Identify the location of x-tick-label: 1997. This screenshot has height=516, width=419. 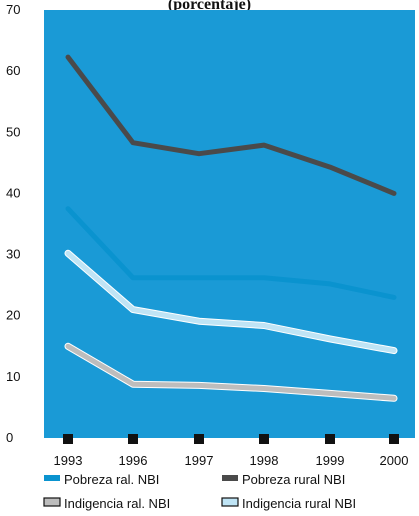
(199, 460).